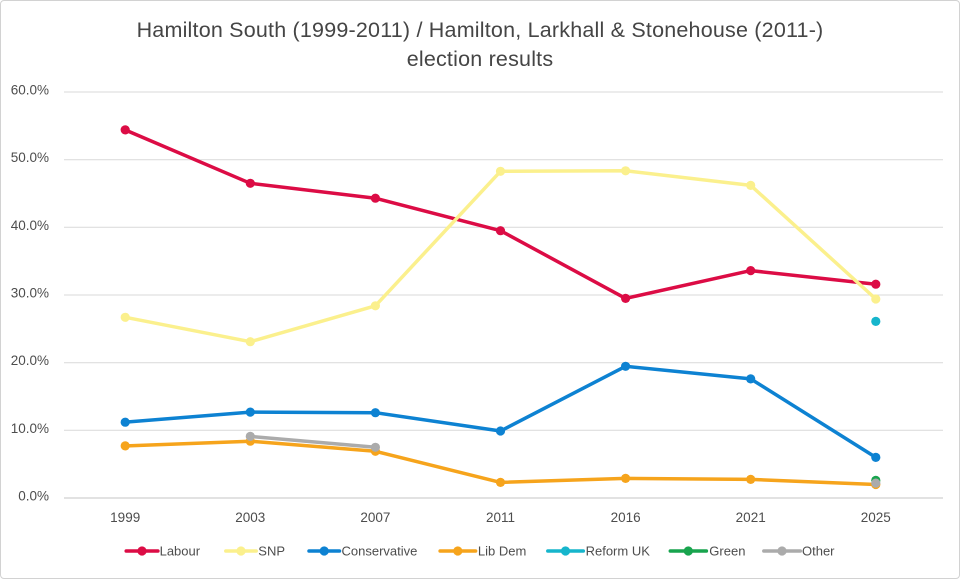 The image size is (960, 579). Describe the element at coordinates (751, 517) in the screenshot. I see `svg-text: 2021` at that location.